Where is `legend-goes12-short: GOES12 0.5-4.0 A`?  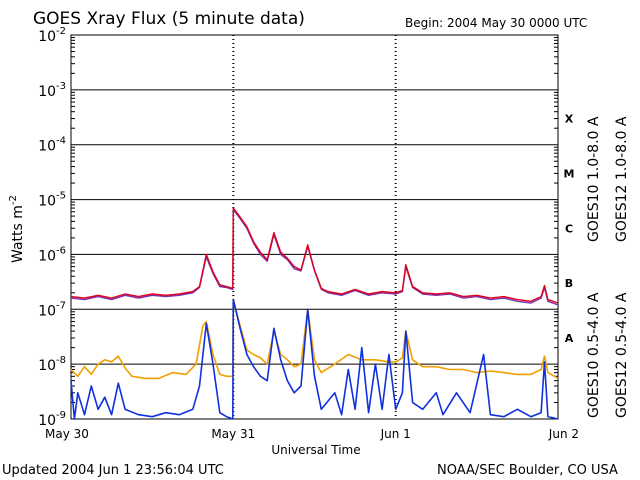 legend-goes12-short: GOES12 0.5-4.0 A is located at coordinates (622, 355).